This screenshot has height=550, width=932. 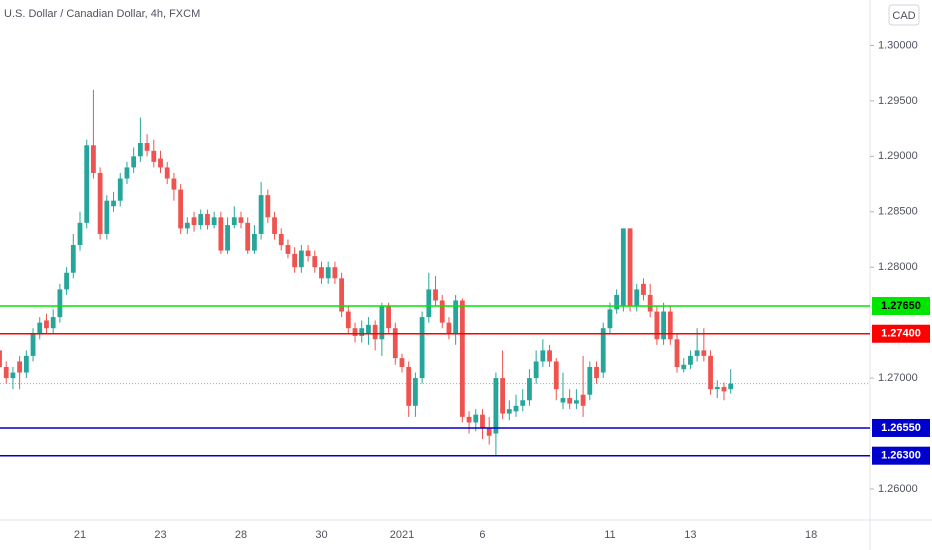 What do you see at coordinates (898, 489) in the screenshot?
I see `y-tick-label: 1.26000` at bounding box center [898, 489].